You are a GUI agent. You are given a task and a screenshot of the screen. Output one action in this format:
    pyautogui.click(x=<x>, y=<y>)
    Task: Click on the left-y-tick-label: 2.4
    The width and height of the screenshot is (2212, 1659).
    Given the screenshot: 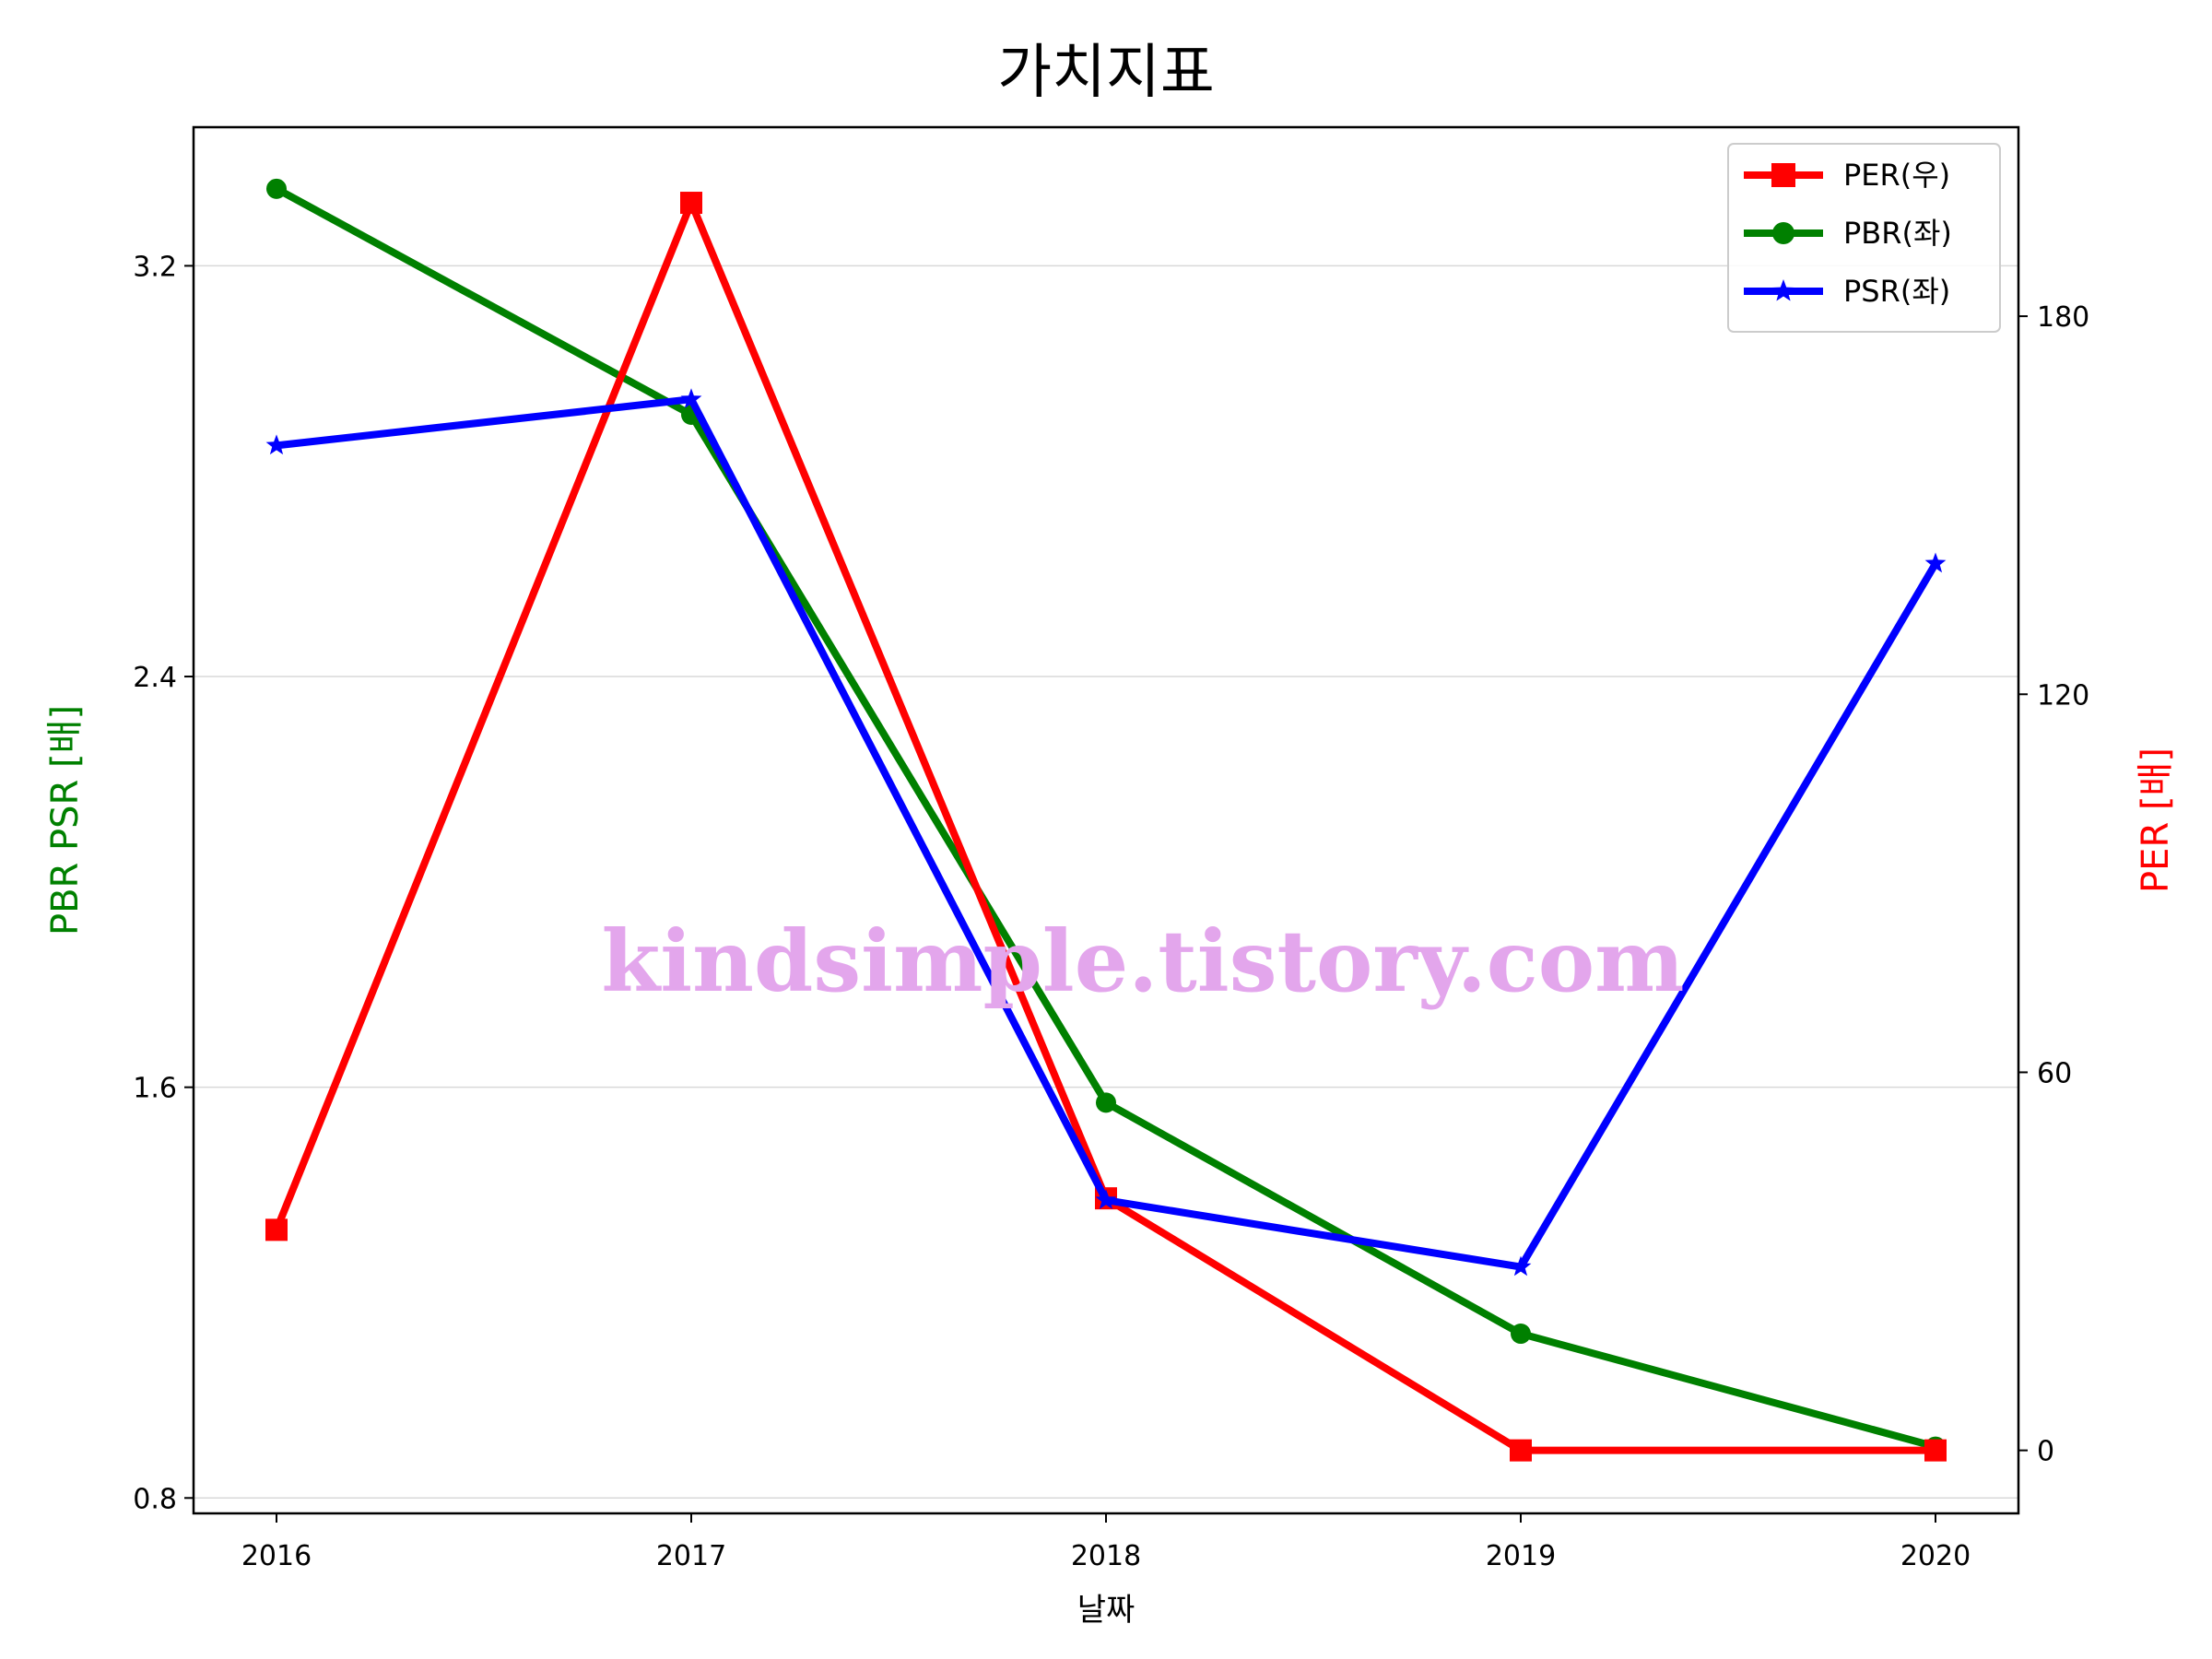 What is the action you would take?
    pyautogui.click(x=155, y=678)
    